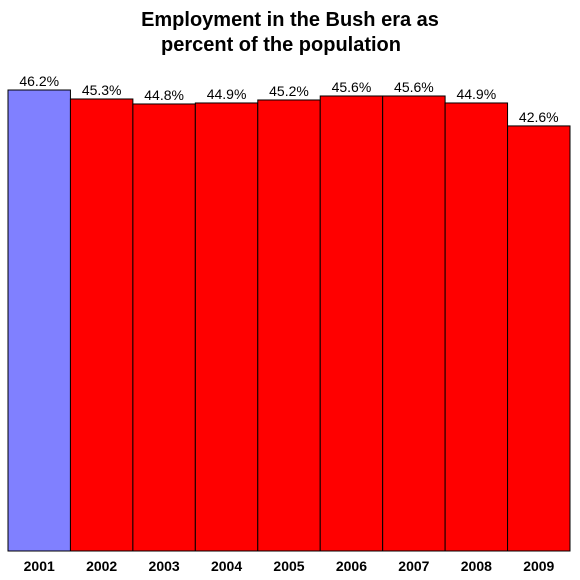  What do you see at coordinates (164, 566) in the screenshot?
I see `x-tick-label-2003: 2003` at bounding box center [164, 566].